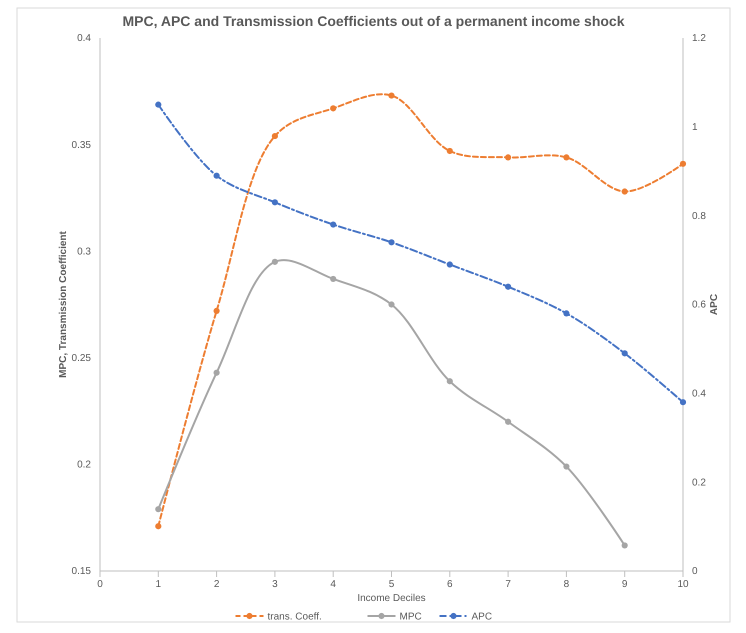 This screenshot has height=633, width=746. Describe the element at coordinates (84, 38) in the screenshot. I see `y-tick-label: 0.4` at that location.